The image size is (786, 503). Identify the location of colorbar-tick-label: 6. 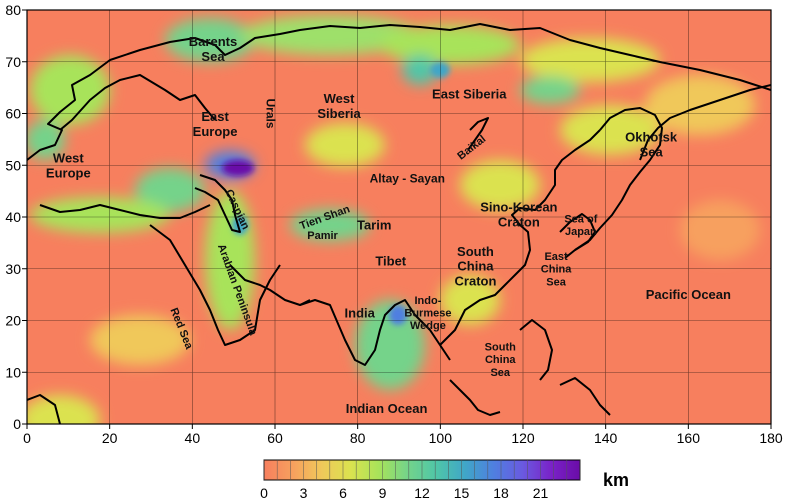
(343, 493).